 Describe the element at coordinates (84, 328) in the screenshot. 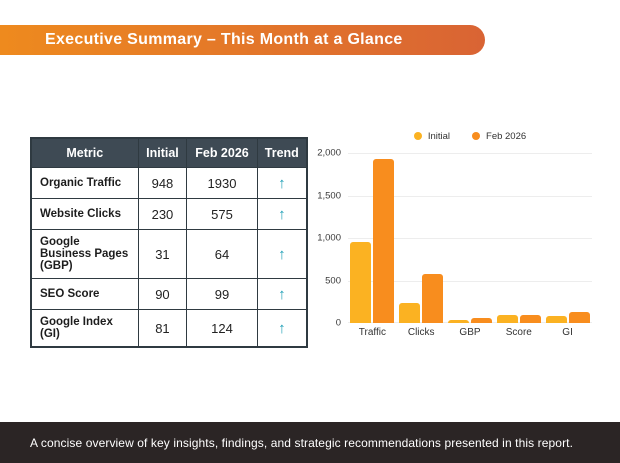

I see `cell-metric: Google Index (GI)` at that location.